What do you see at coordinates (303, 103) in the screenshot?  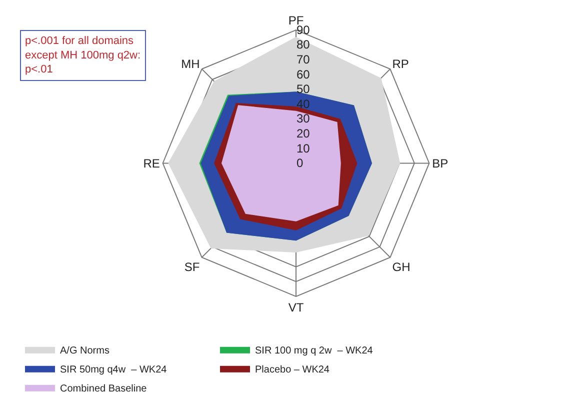 I see `y-tick-label: 40` at bounding box center [303, 103].